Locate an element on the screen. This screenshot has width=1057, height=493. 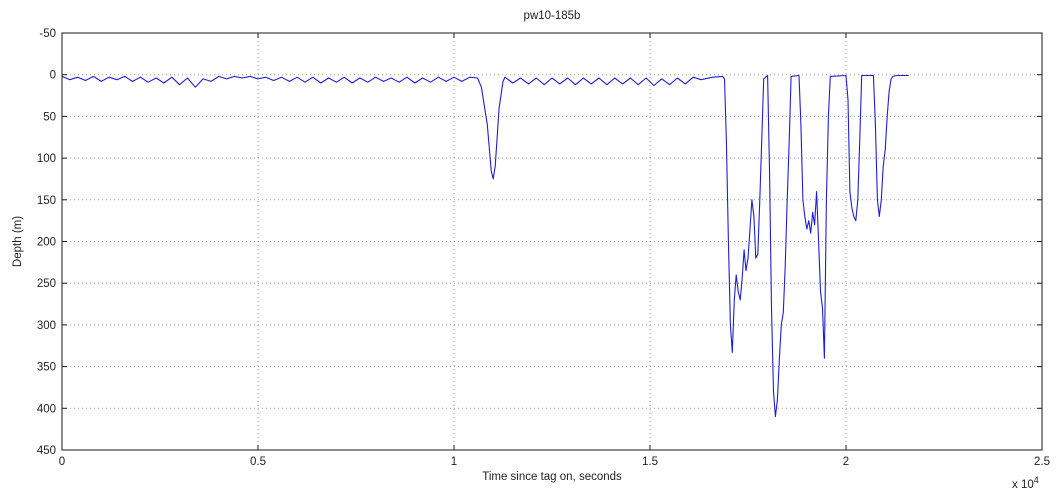
y-tick-label: 400 is located at coordinates (46, 409).